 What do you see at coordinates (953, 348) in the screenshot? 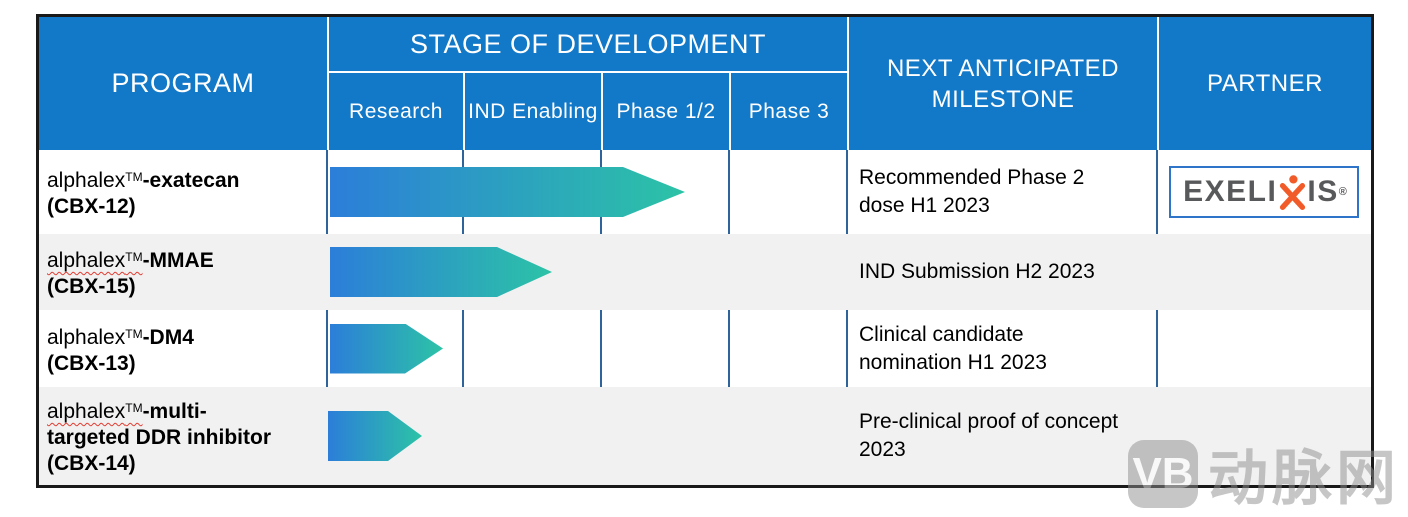
I see `milestone-text: Clinical candidate nomination H1 2023` at bounding box center [953, 348].